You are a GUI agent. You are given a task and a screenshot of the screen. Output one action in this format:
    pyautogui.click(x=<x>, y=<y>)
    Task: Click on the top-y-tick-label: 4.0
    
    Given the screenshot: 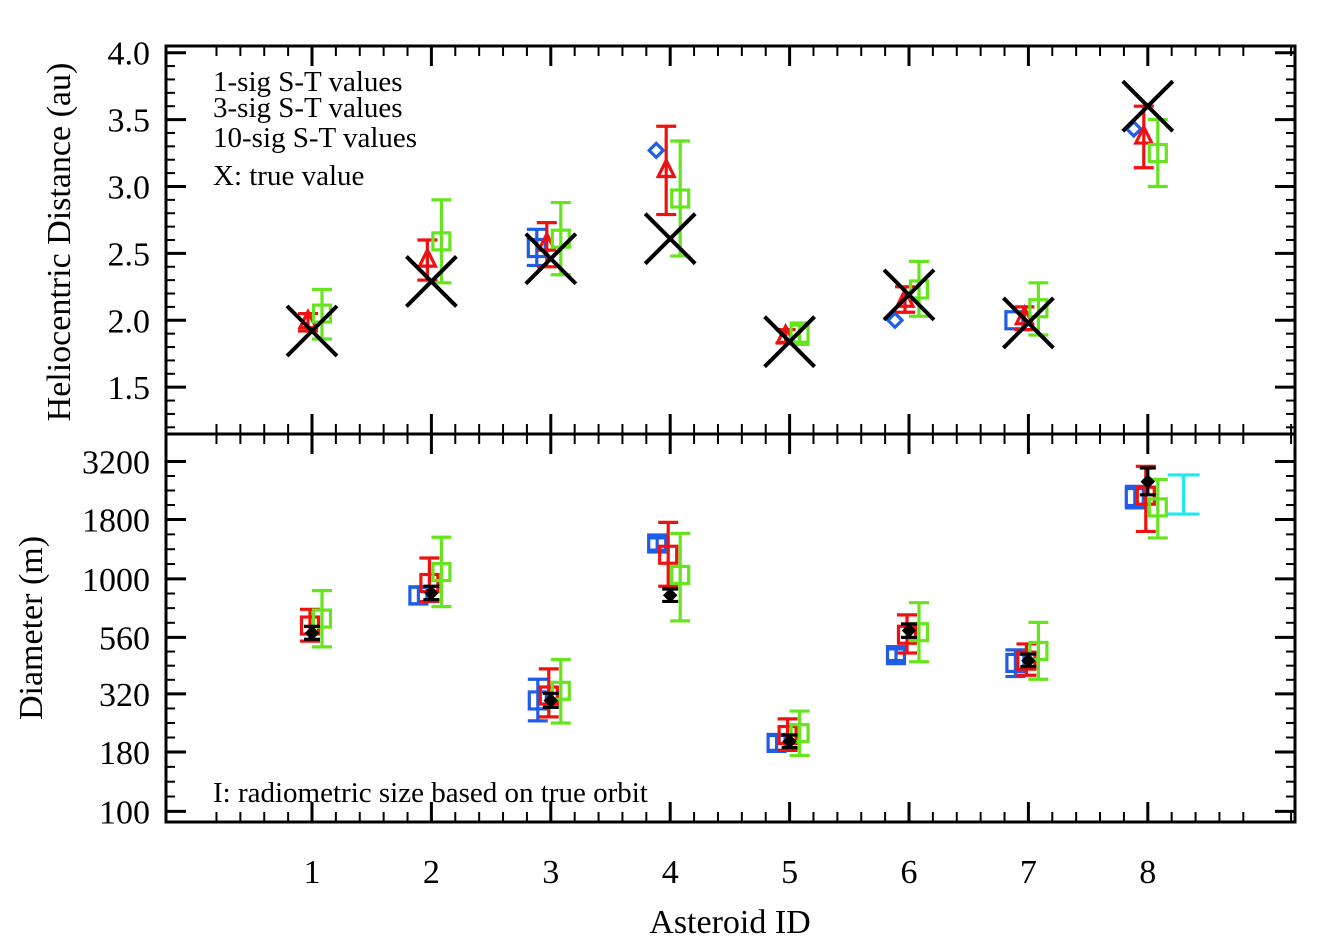 What is the action you would take?
    pyautogui.click(x=129, y=54)
    